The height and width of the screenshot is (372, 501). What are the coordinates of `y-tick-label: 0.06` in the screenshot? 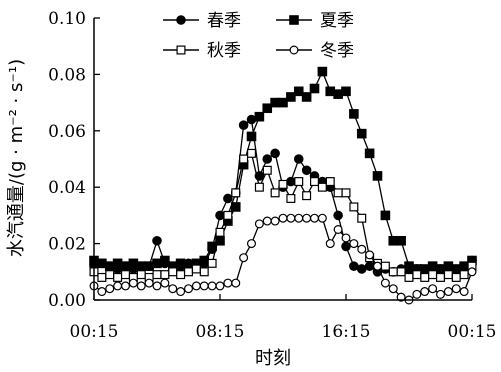 It's located at (67, 132).